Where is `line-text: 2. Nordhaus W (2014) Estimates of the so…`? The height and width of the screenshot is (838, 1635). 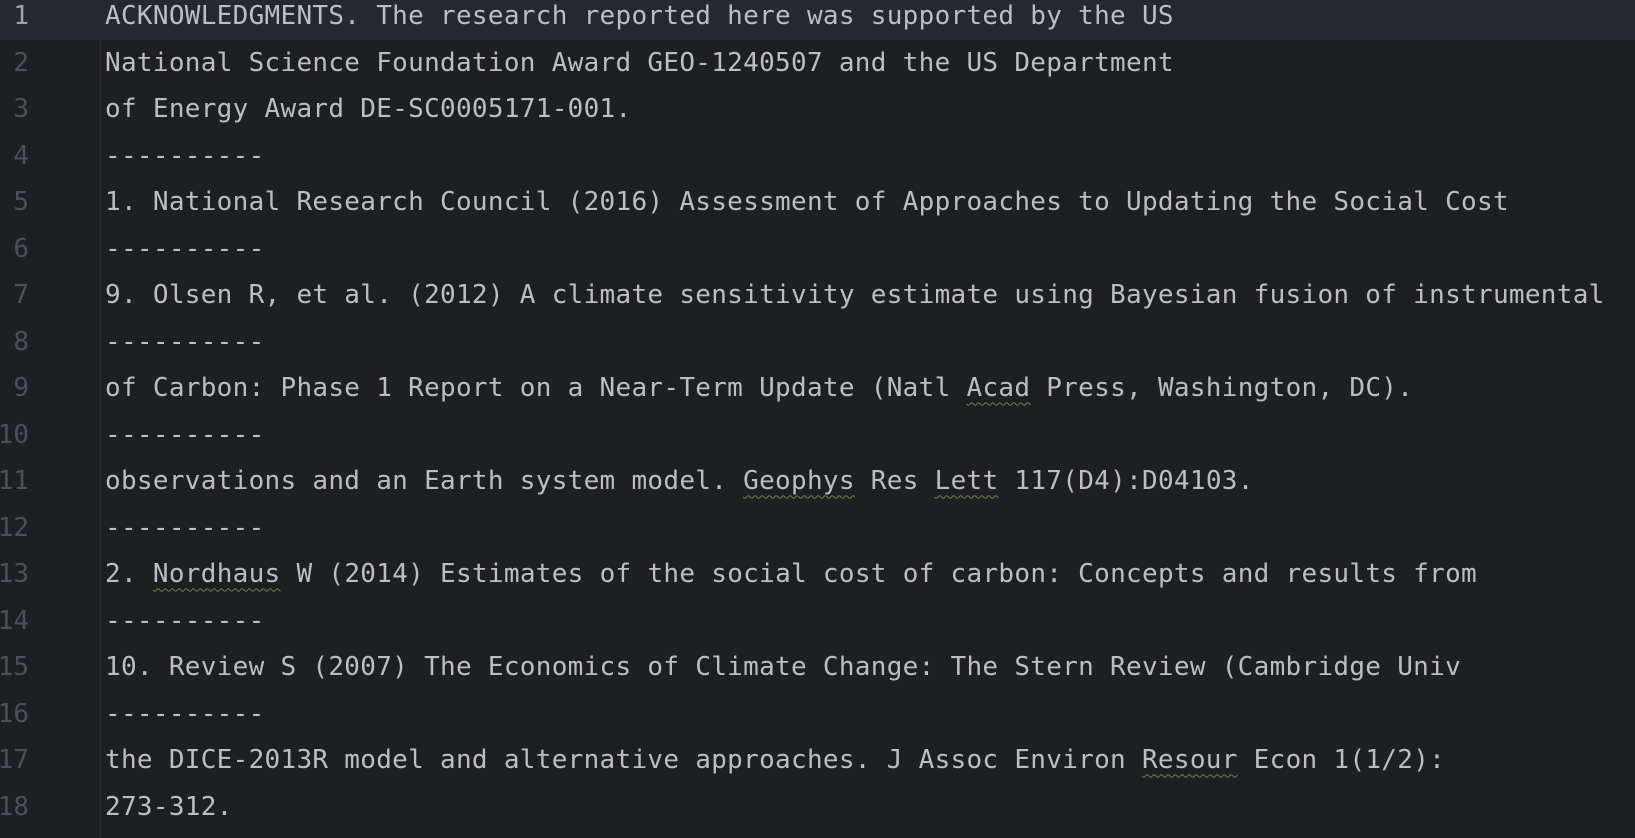 line-text: 2. Nordhaus W (2014) Estimates of the so… is located at coordinates (791, 574).